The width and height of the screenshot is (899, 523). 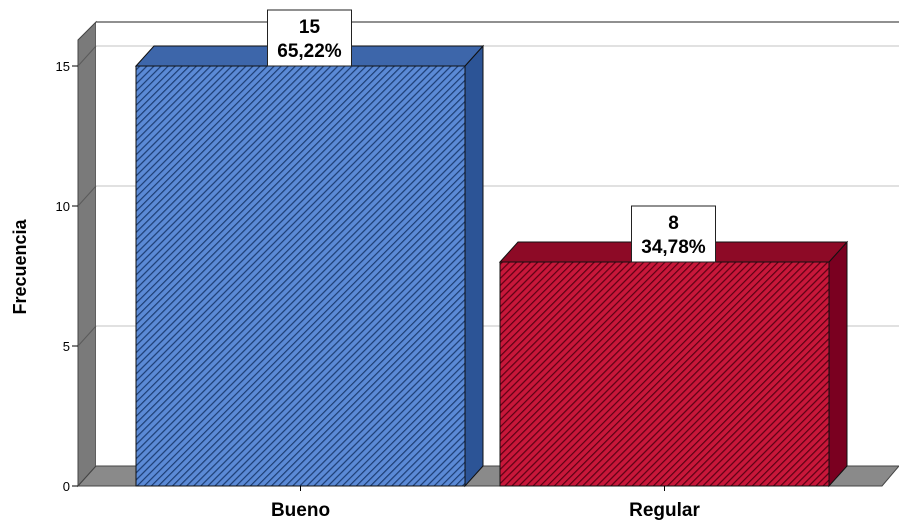 What do you see at coordinates (673, 247) in the screenshot?
I see `data-label-percent: 34,78%` at bounding box center [673, 247].